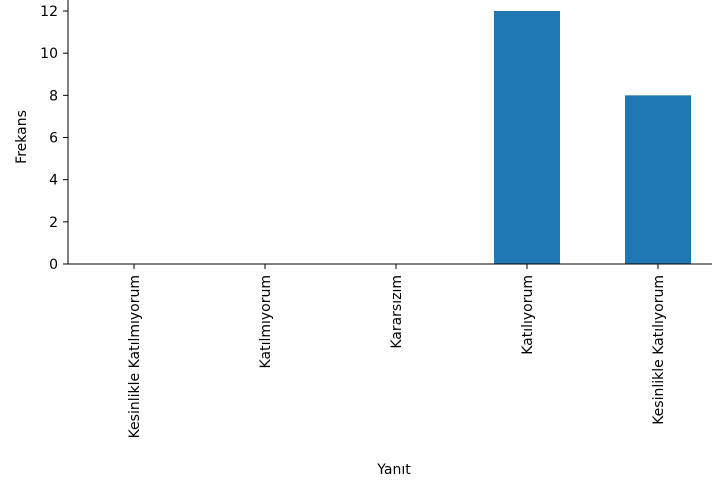 The width and height of the screenshot is (712, 493). I want to click on y-tick-label: 0, so click(53, 265).